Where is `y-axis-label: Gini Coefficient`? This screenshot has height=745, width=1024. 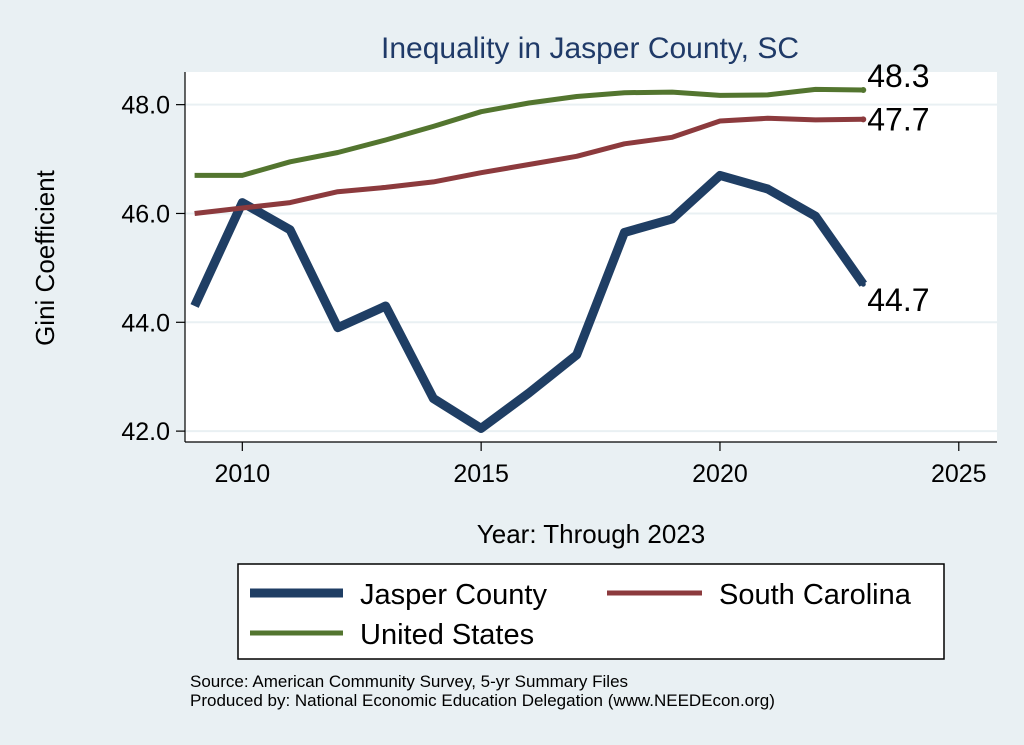
y-axis-label: Gini Coefficient is located at coordinates (45, 257).